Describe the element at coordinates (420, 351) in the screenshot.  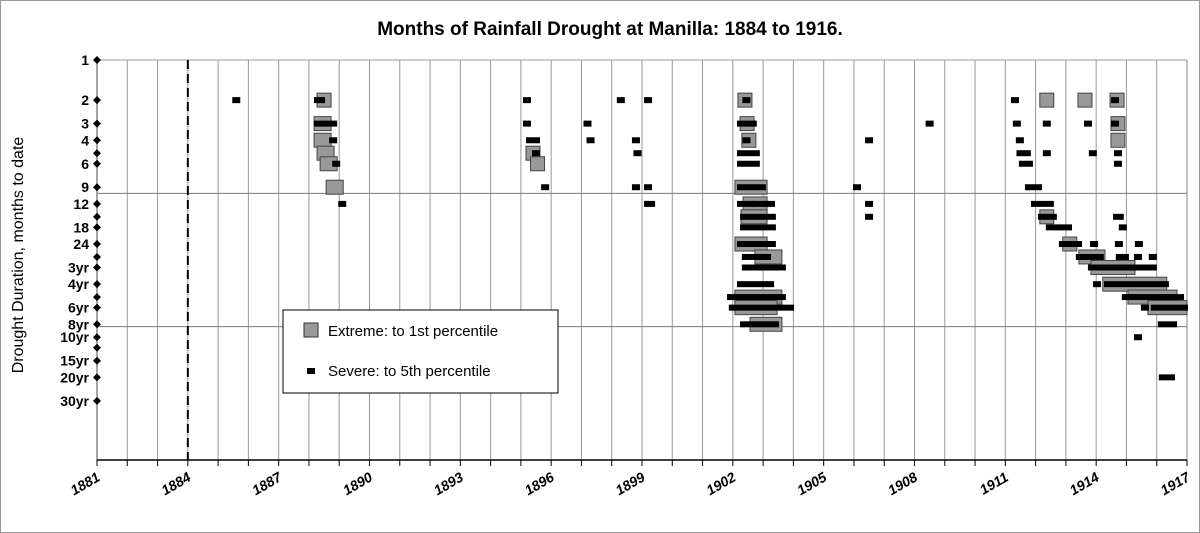
I see `legend-box` at that location.